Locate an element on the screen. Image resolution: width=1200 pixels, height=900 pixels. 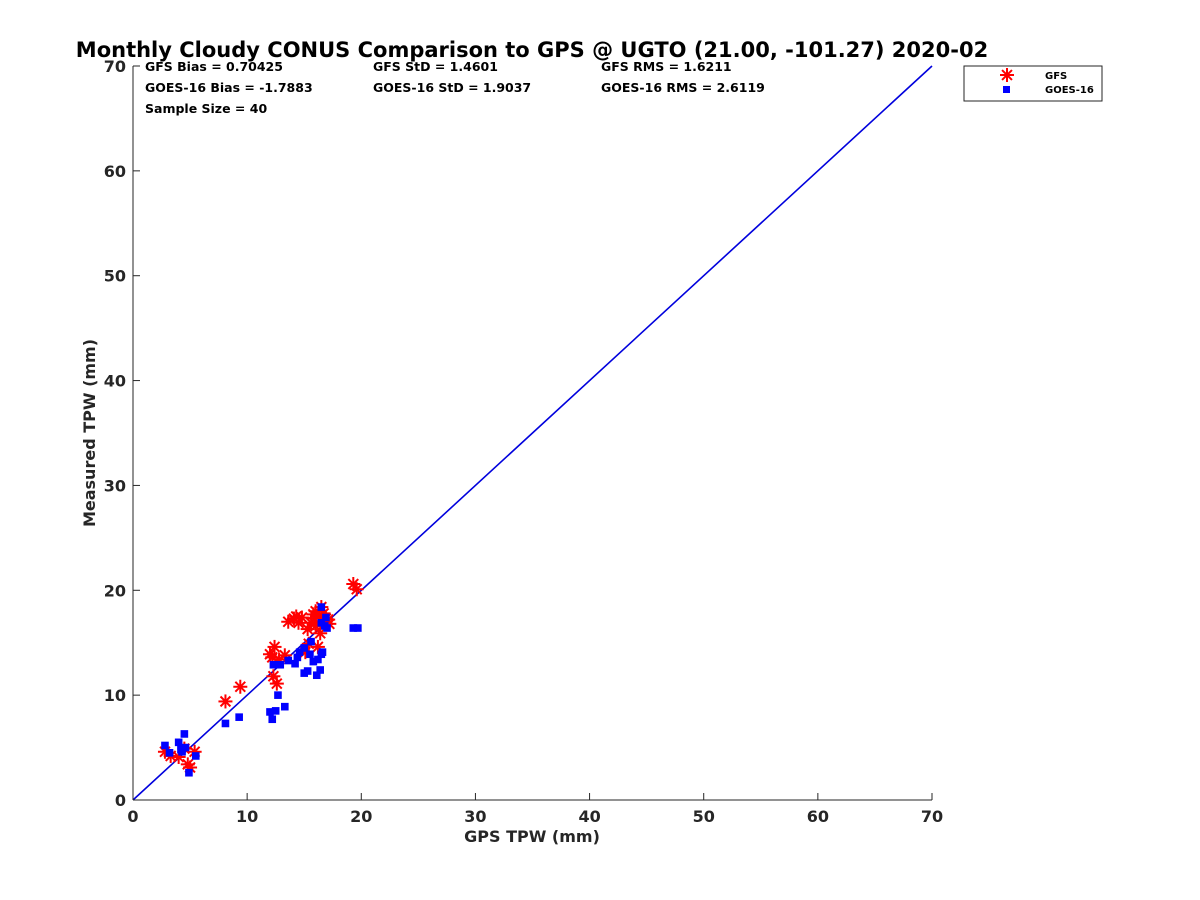
y-tick-label: 30 is located at coordinates (115, 485).